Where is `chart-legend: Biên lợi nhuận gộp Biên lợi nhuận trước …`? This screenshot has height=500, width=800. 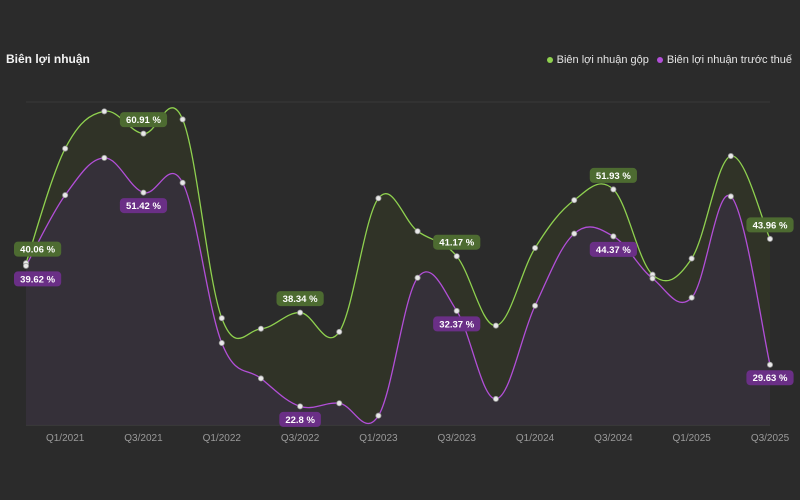
chart-legend: Biên lợi nhuận gộp Biên lợi nhuận trước … is located at coordinates (669, 60).